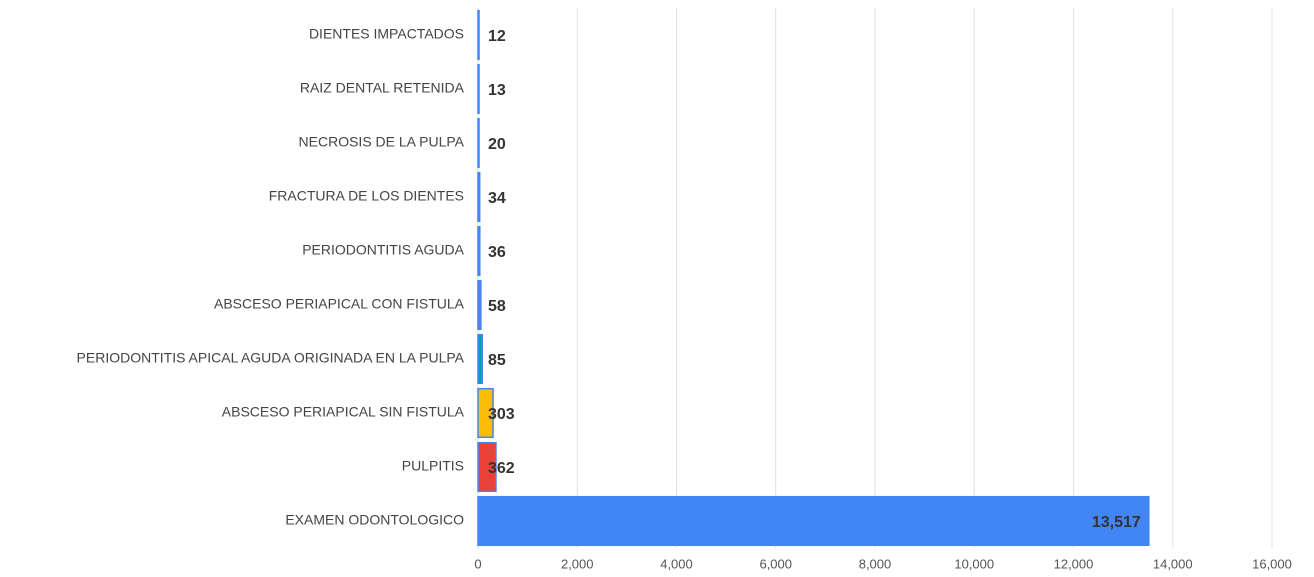 Image resolution: width=1314 pixels, height=577 pixels. I want to click on value-label: 303, so click(501, 414).